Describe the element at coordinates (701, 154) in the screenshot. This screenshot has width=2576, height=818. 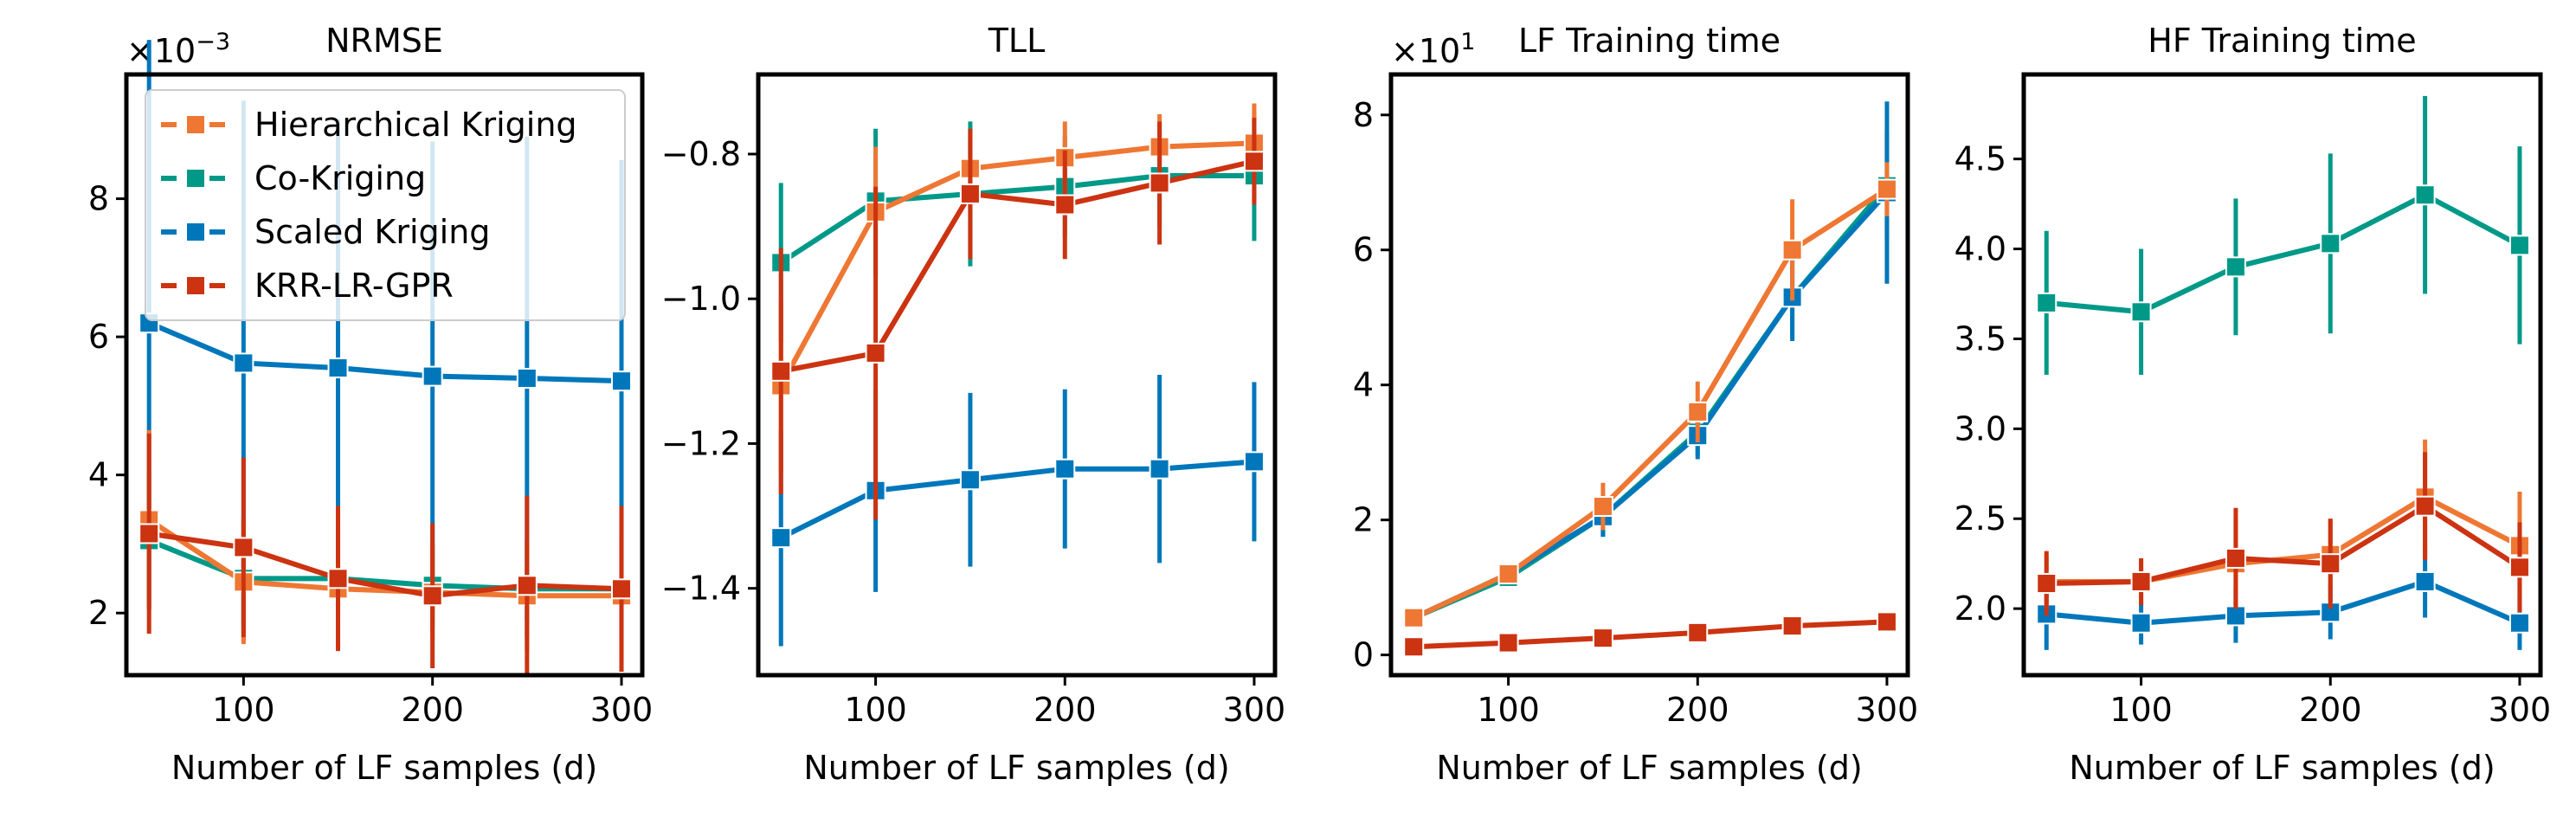
I see `y-tick-label: −0.8` at that location.